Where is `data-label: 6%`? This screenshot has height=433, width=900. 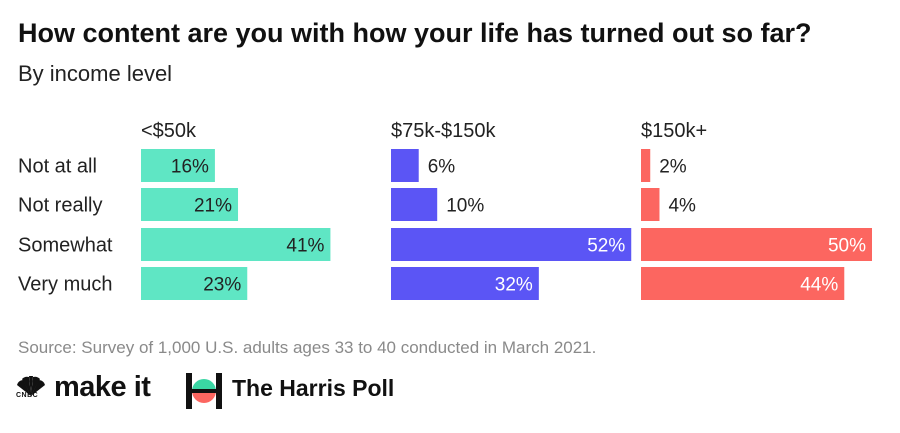
data-label: 6% is located at coordinates (442, 167).